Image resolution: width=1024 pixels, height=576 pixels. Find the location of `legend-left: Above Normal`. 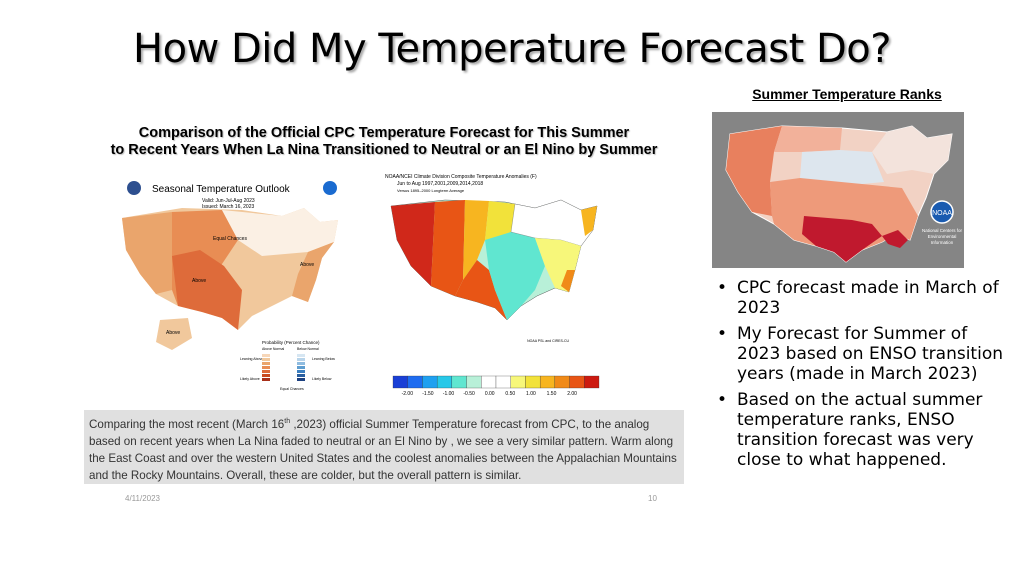

legend-left: Above Normal is located at coordinates (273, 349).